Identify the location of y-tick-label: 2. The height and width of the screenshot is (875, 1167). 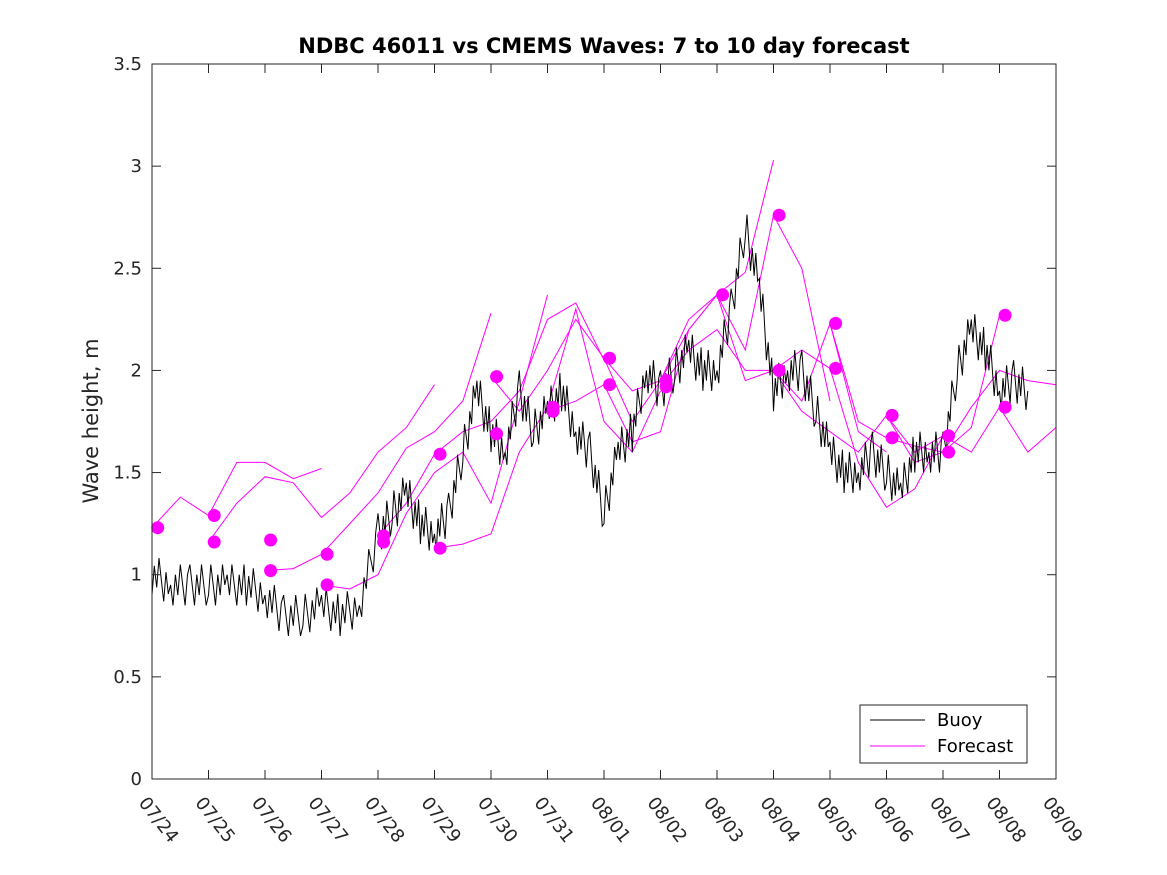
(136, 370).